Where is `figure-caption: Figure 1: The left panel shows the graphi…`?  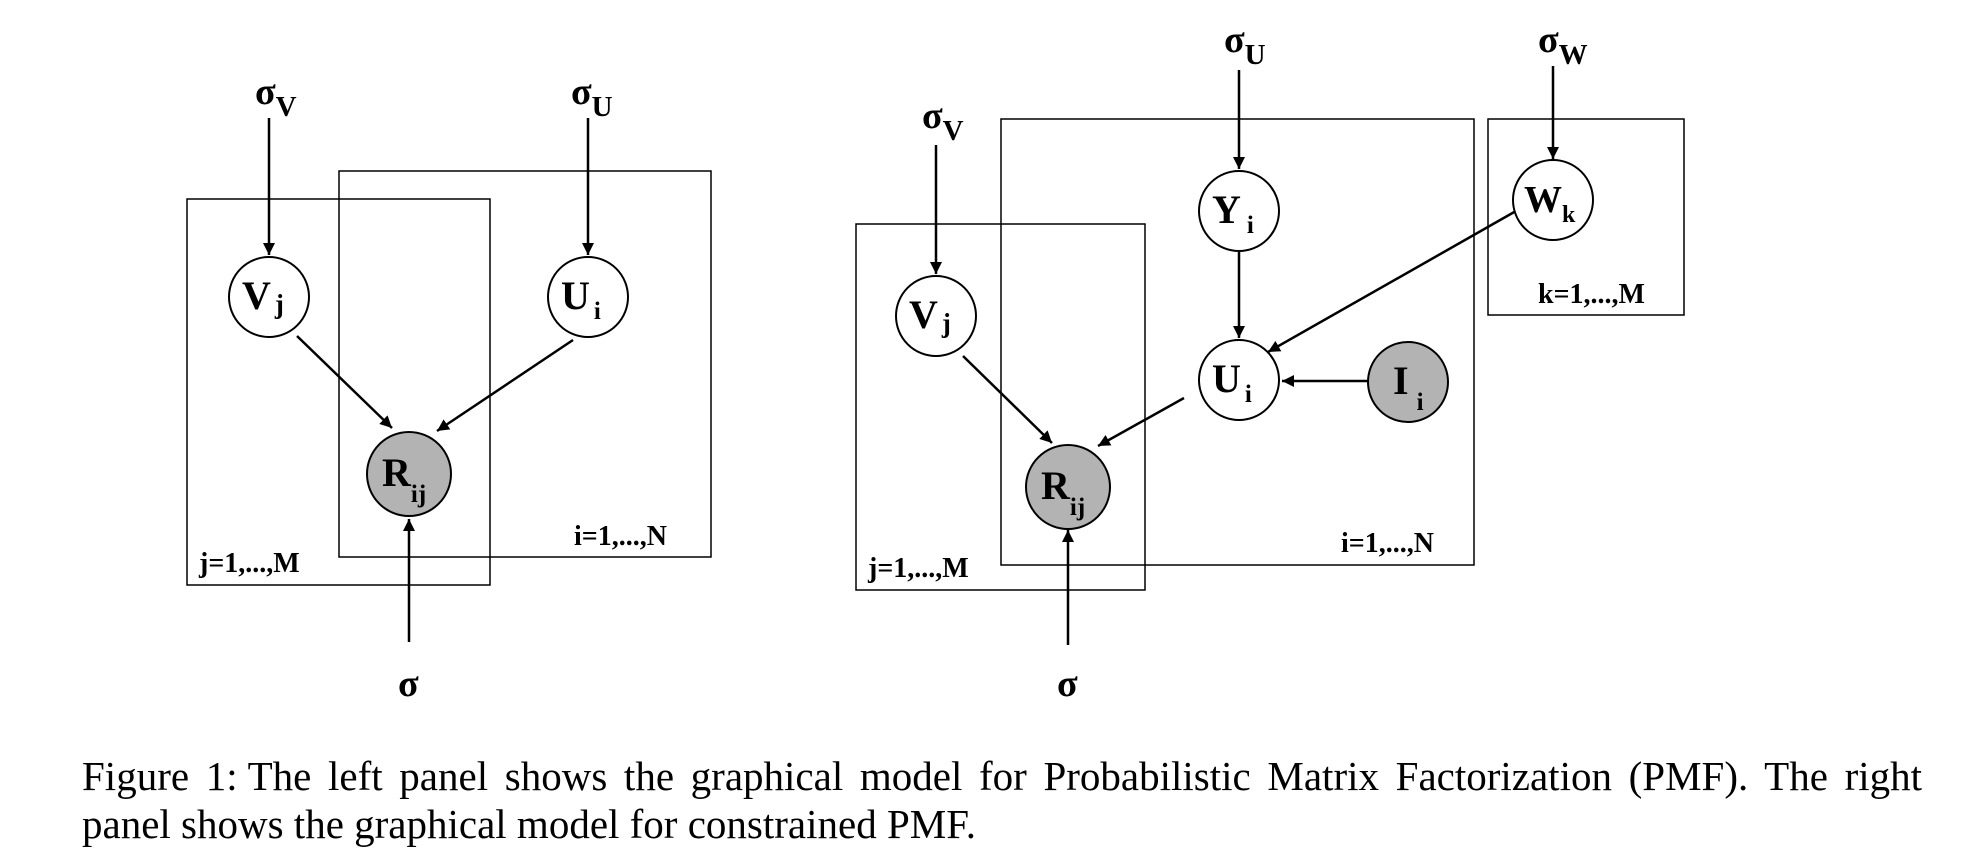 figure-caption: Figure 1: The left panel shows the graphi… is located at coordinates (1002, 800).